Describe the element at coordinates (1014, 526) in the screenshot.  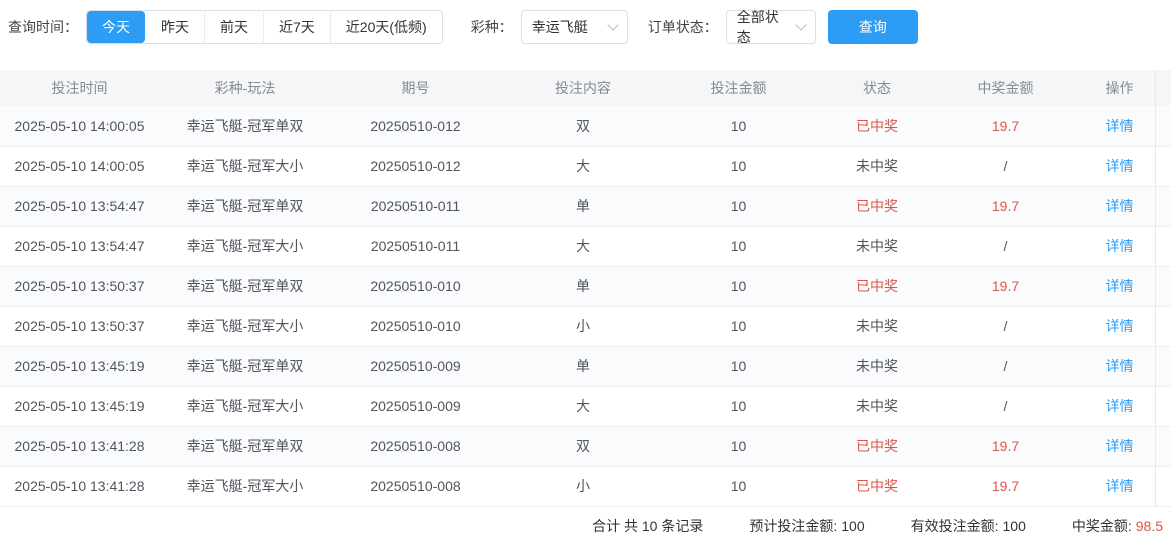
I see `summary-valid-value: 100` at that location.